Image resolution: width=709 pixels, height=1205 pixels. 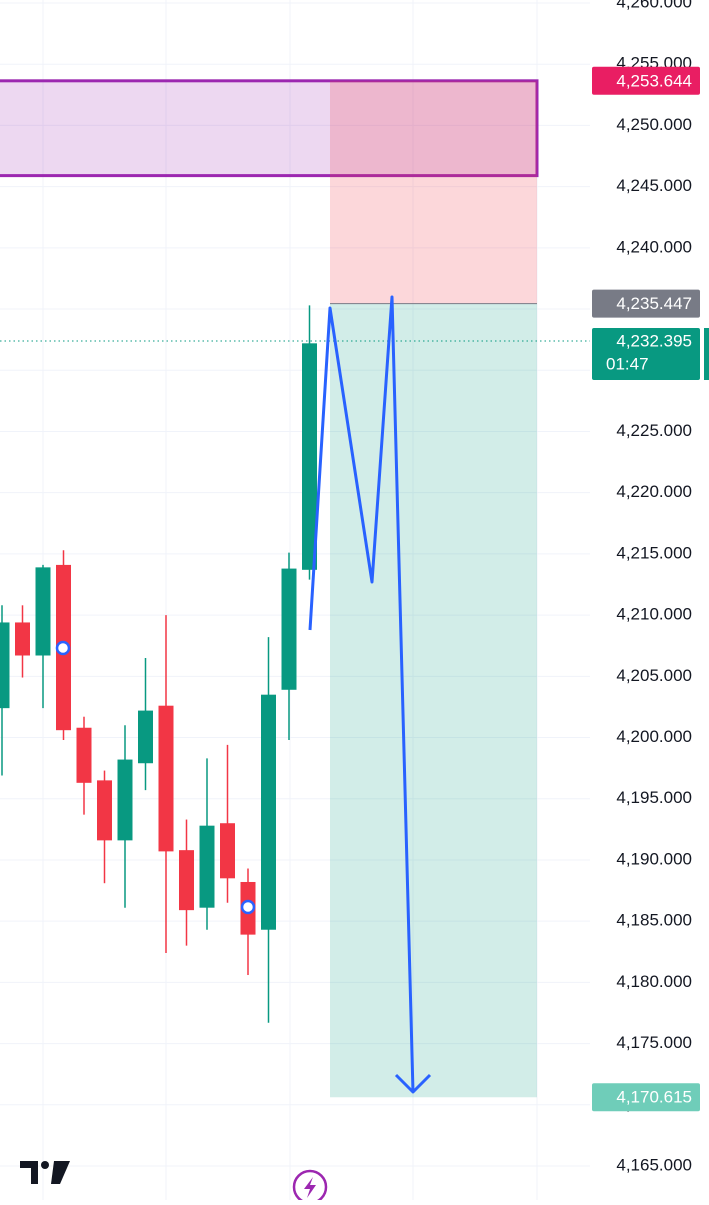 I want to click on scroll-edge, so click(x=706, y=354).